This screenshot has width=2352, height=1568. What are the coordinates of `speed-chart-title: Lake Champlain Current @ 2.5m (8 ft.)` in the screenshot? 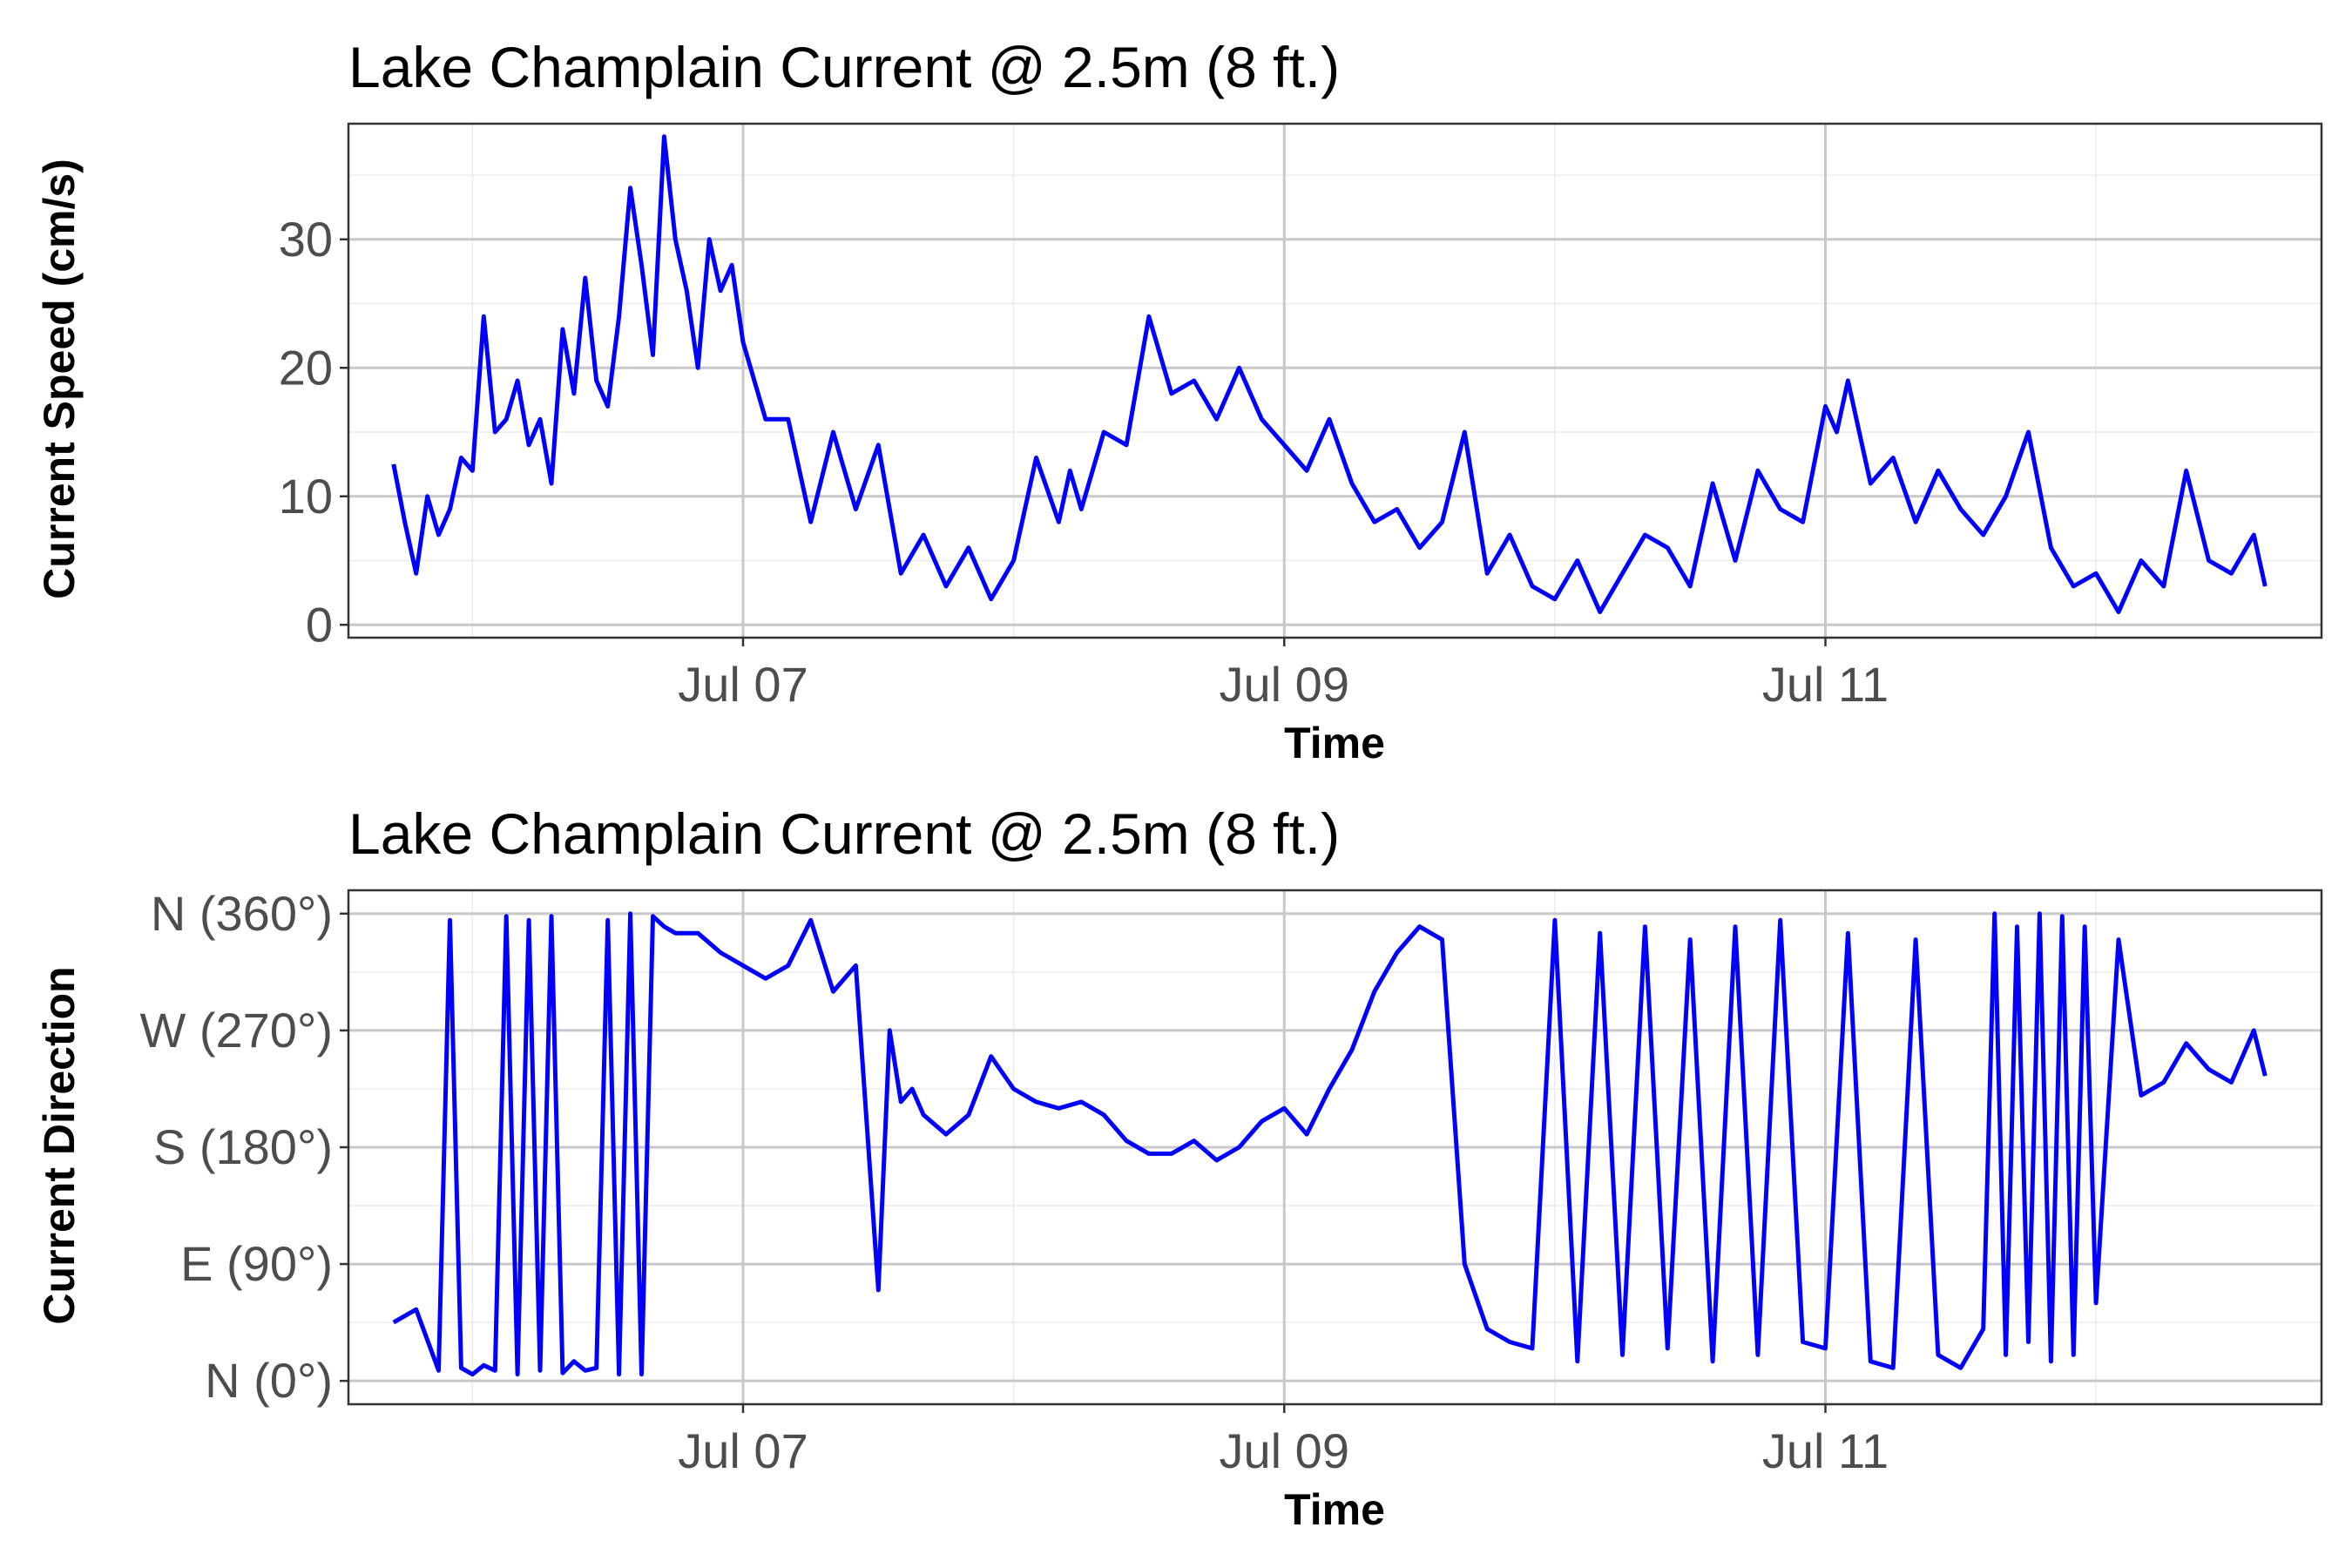 It's located at (844, 67).